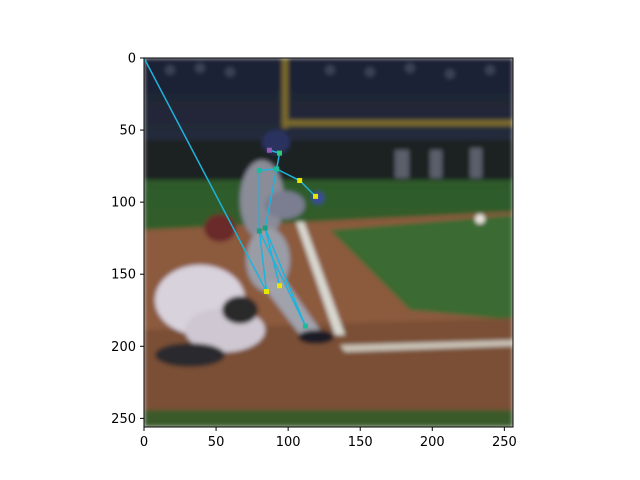 This screenshot has width=640, height=480. Describe the element at coordinates (432, 442) in the screenshot. I see `x-tick-label: 200` at that location.